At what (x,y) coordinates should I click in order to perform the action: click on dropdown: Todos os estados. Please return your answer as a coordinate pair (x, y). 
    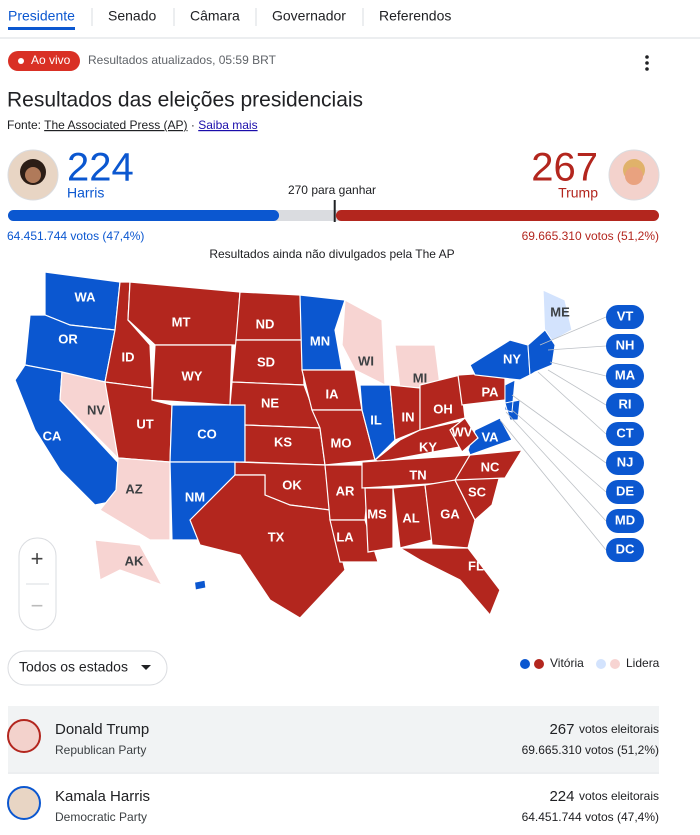
    Looking at the image, I should click on (87, 668).